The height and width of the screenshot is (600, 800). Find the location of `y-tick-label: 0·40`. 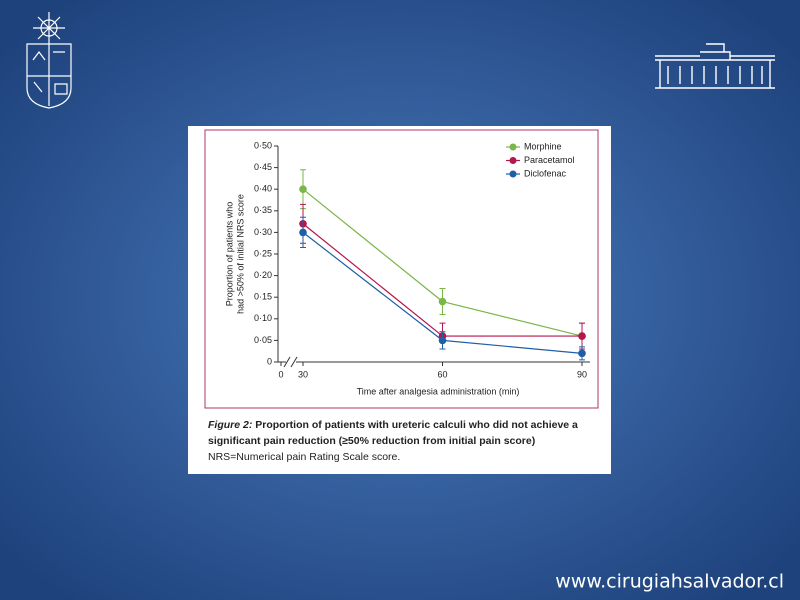

y-tick-label: 0·40 is located at coordinates (263, 189).